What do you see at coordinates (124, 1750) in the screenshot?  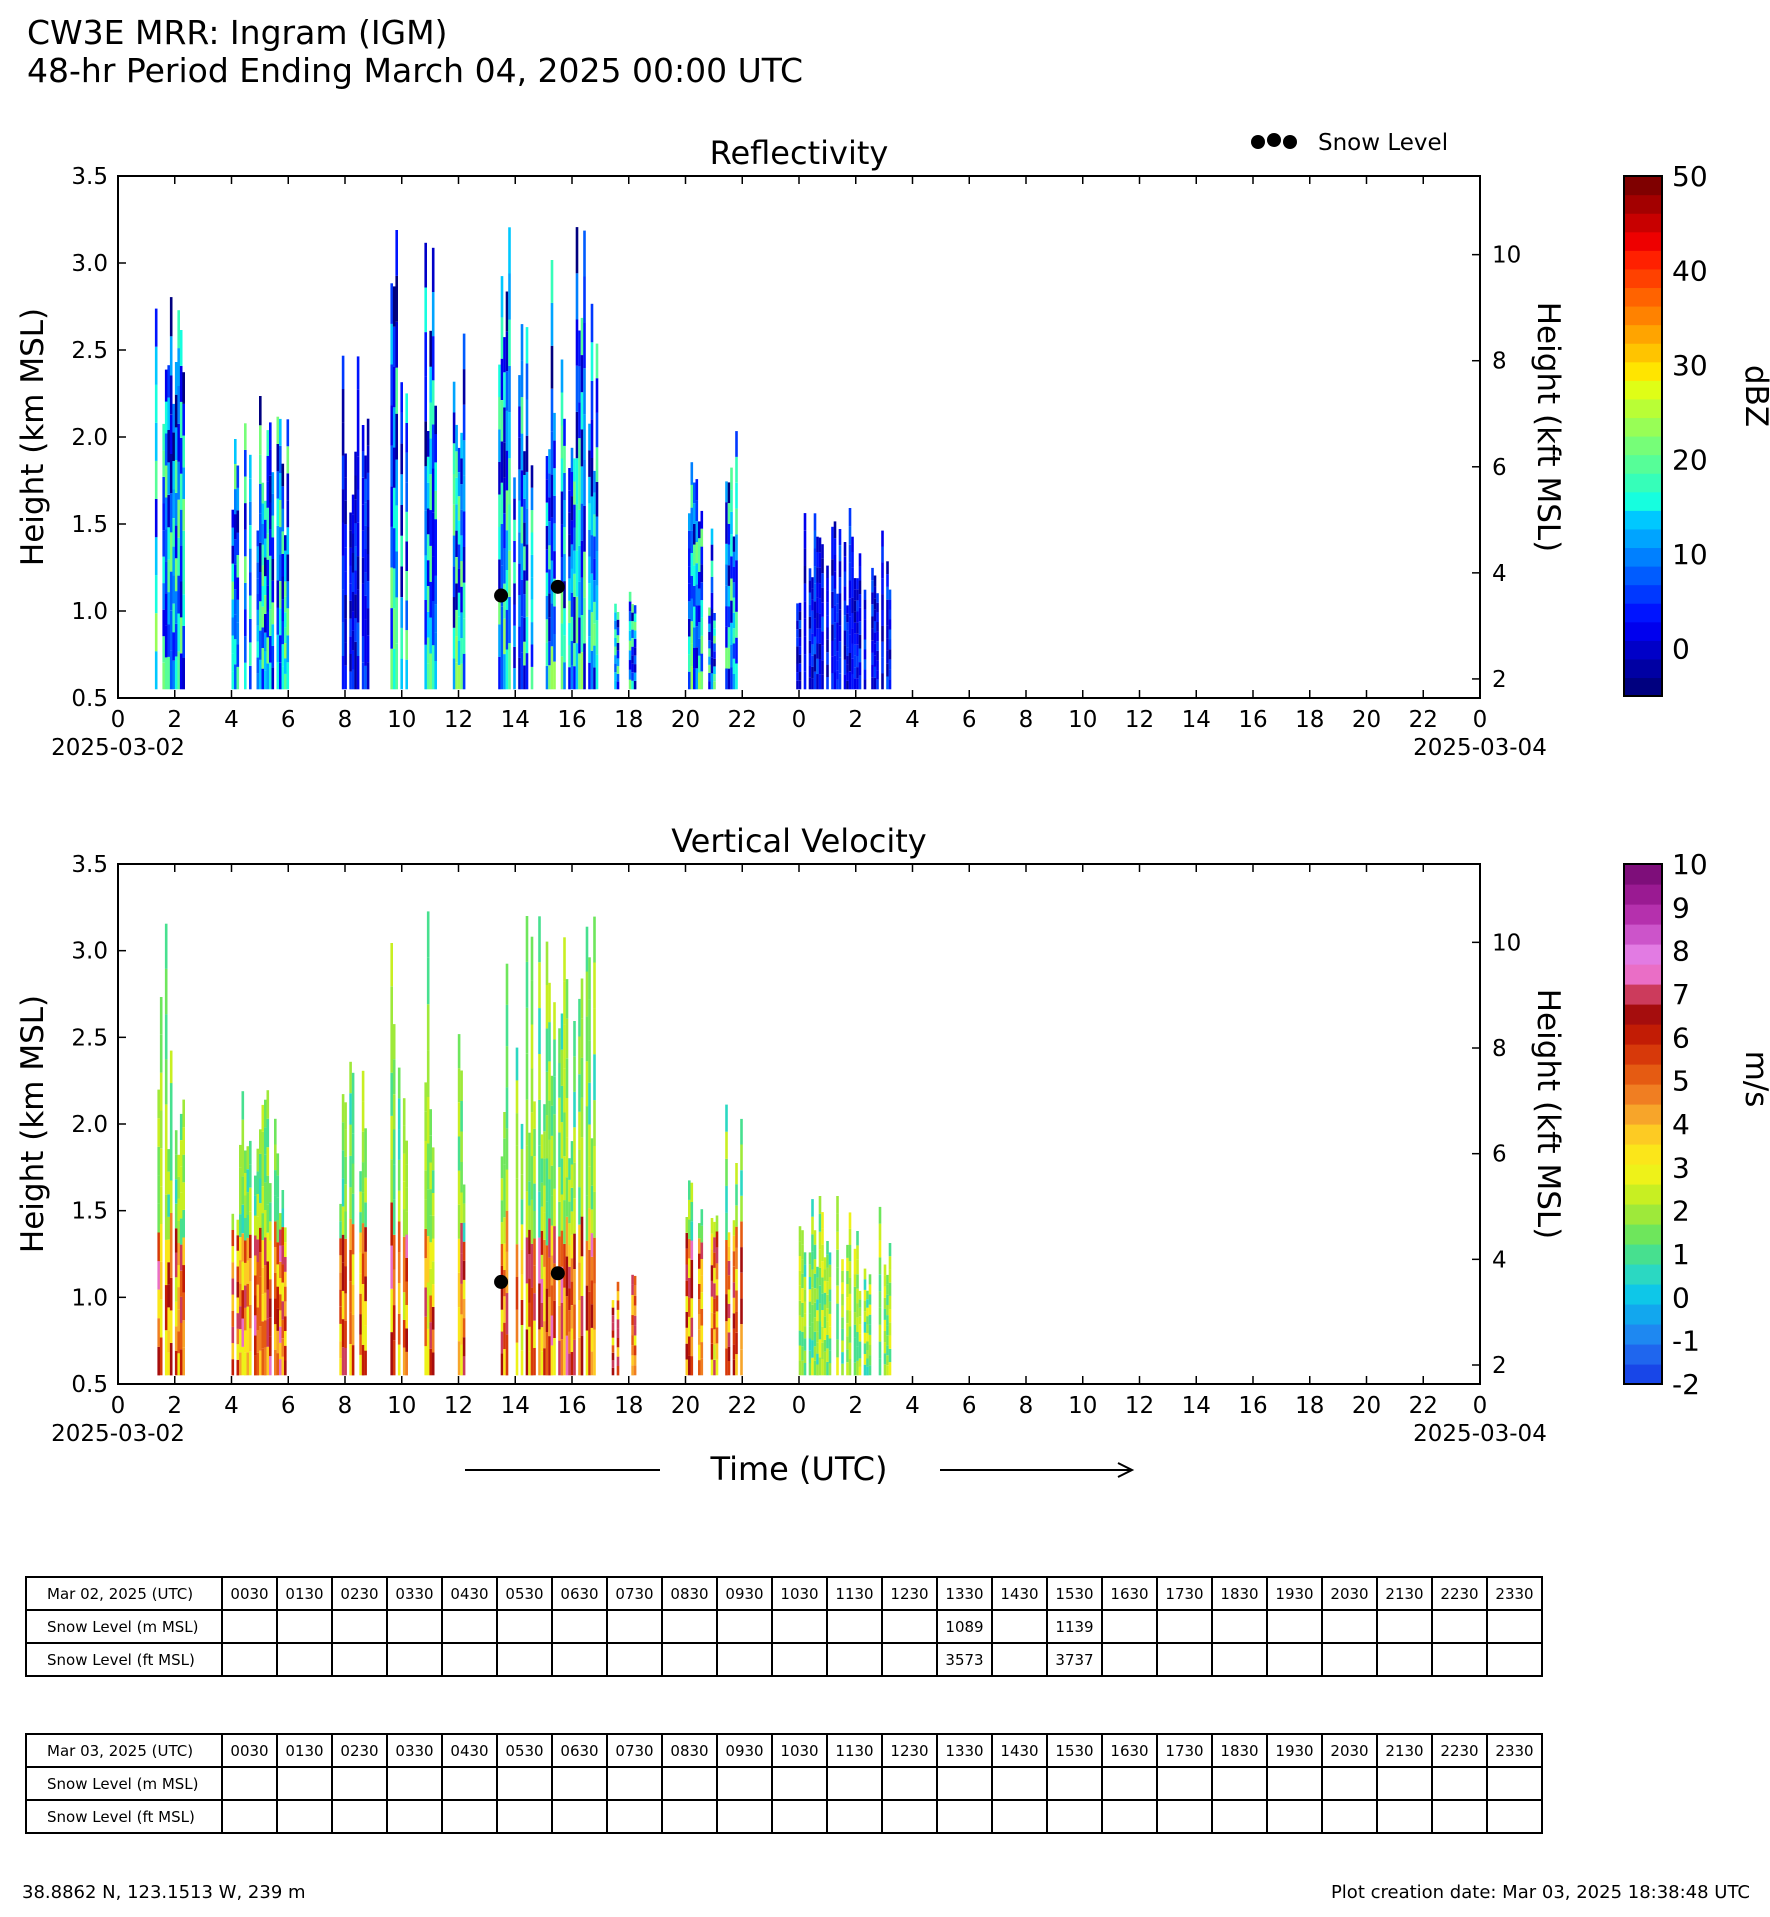 I see `table-date-label: Mar 03, 2025 (UTC)` at bounding box center [124, 1750].